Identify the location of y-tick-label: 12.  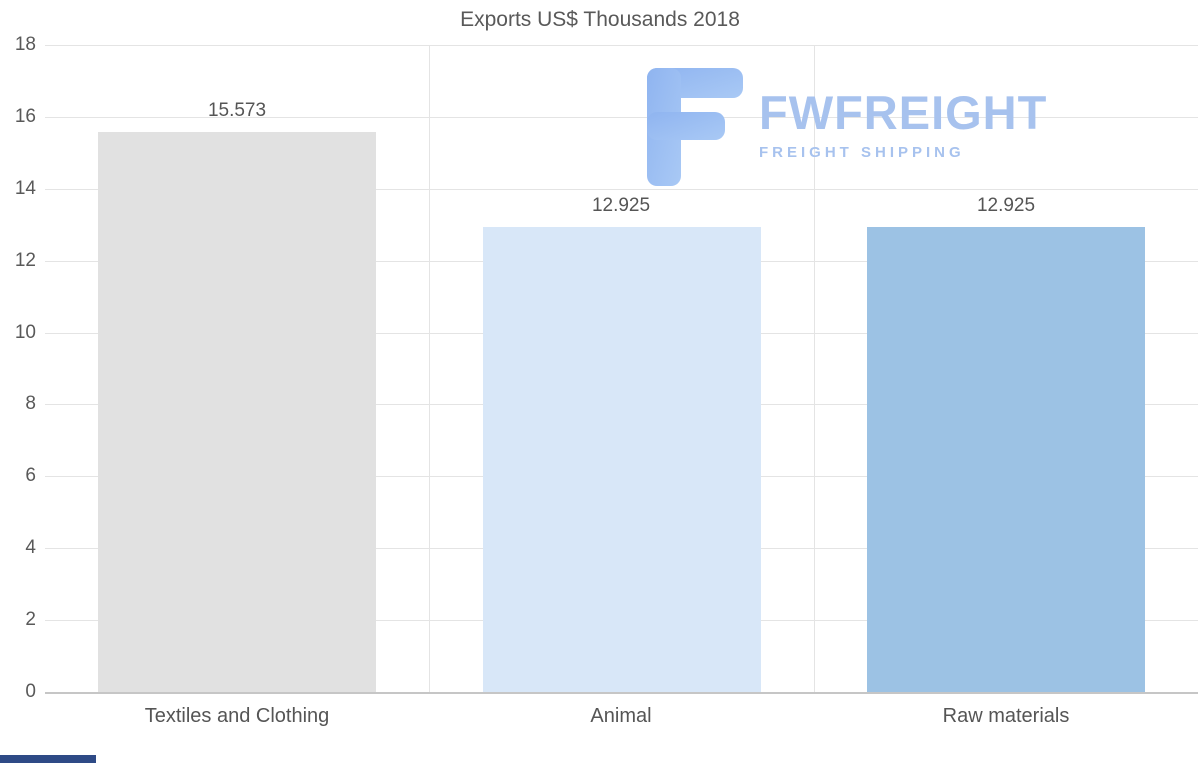
(25, 260).